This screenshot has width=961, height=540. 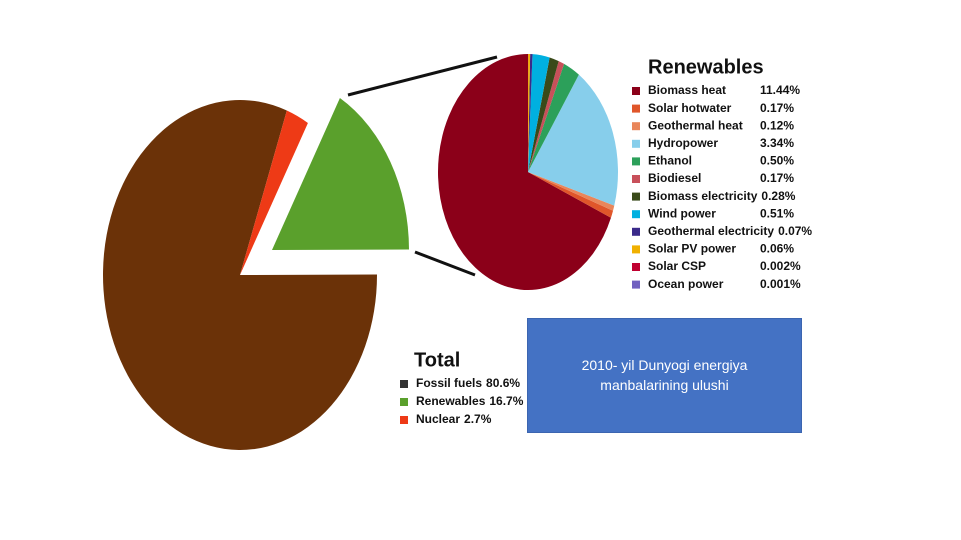 I want to click on legend-label: Renewables, so click(x=451, y=401).